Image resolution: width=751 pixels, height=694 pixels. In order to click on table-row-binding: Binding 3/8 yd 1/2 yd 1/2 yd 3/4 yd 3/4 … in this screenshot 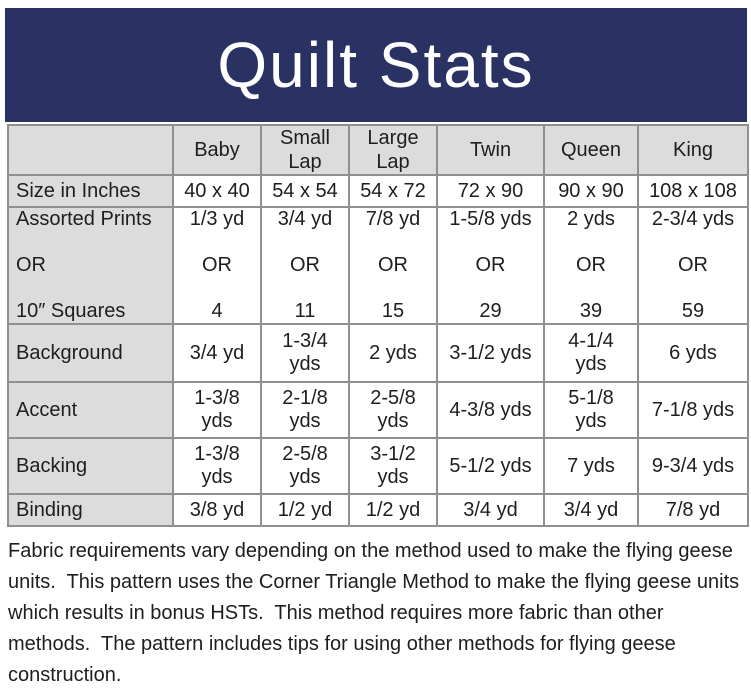, I will do `click(378, 510)`.